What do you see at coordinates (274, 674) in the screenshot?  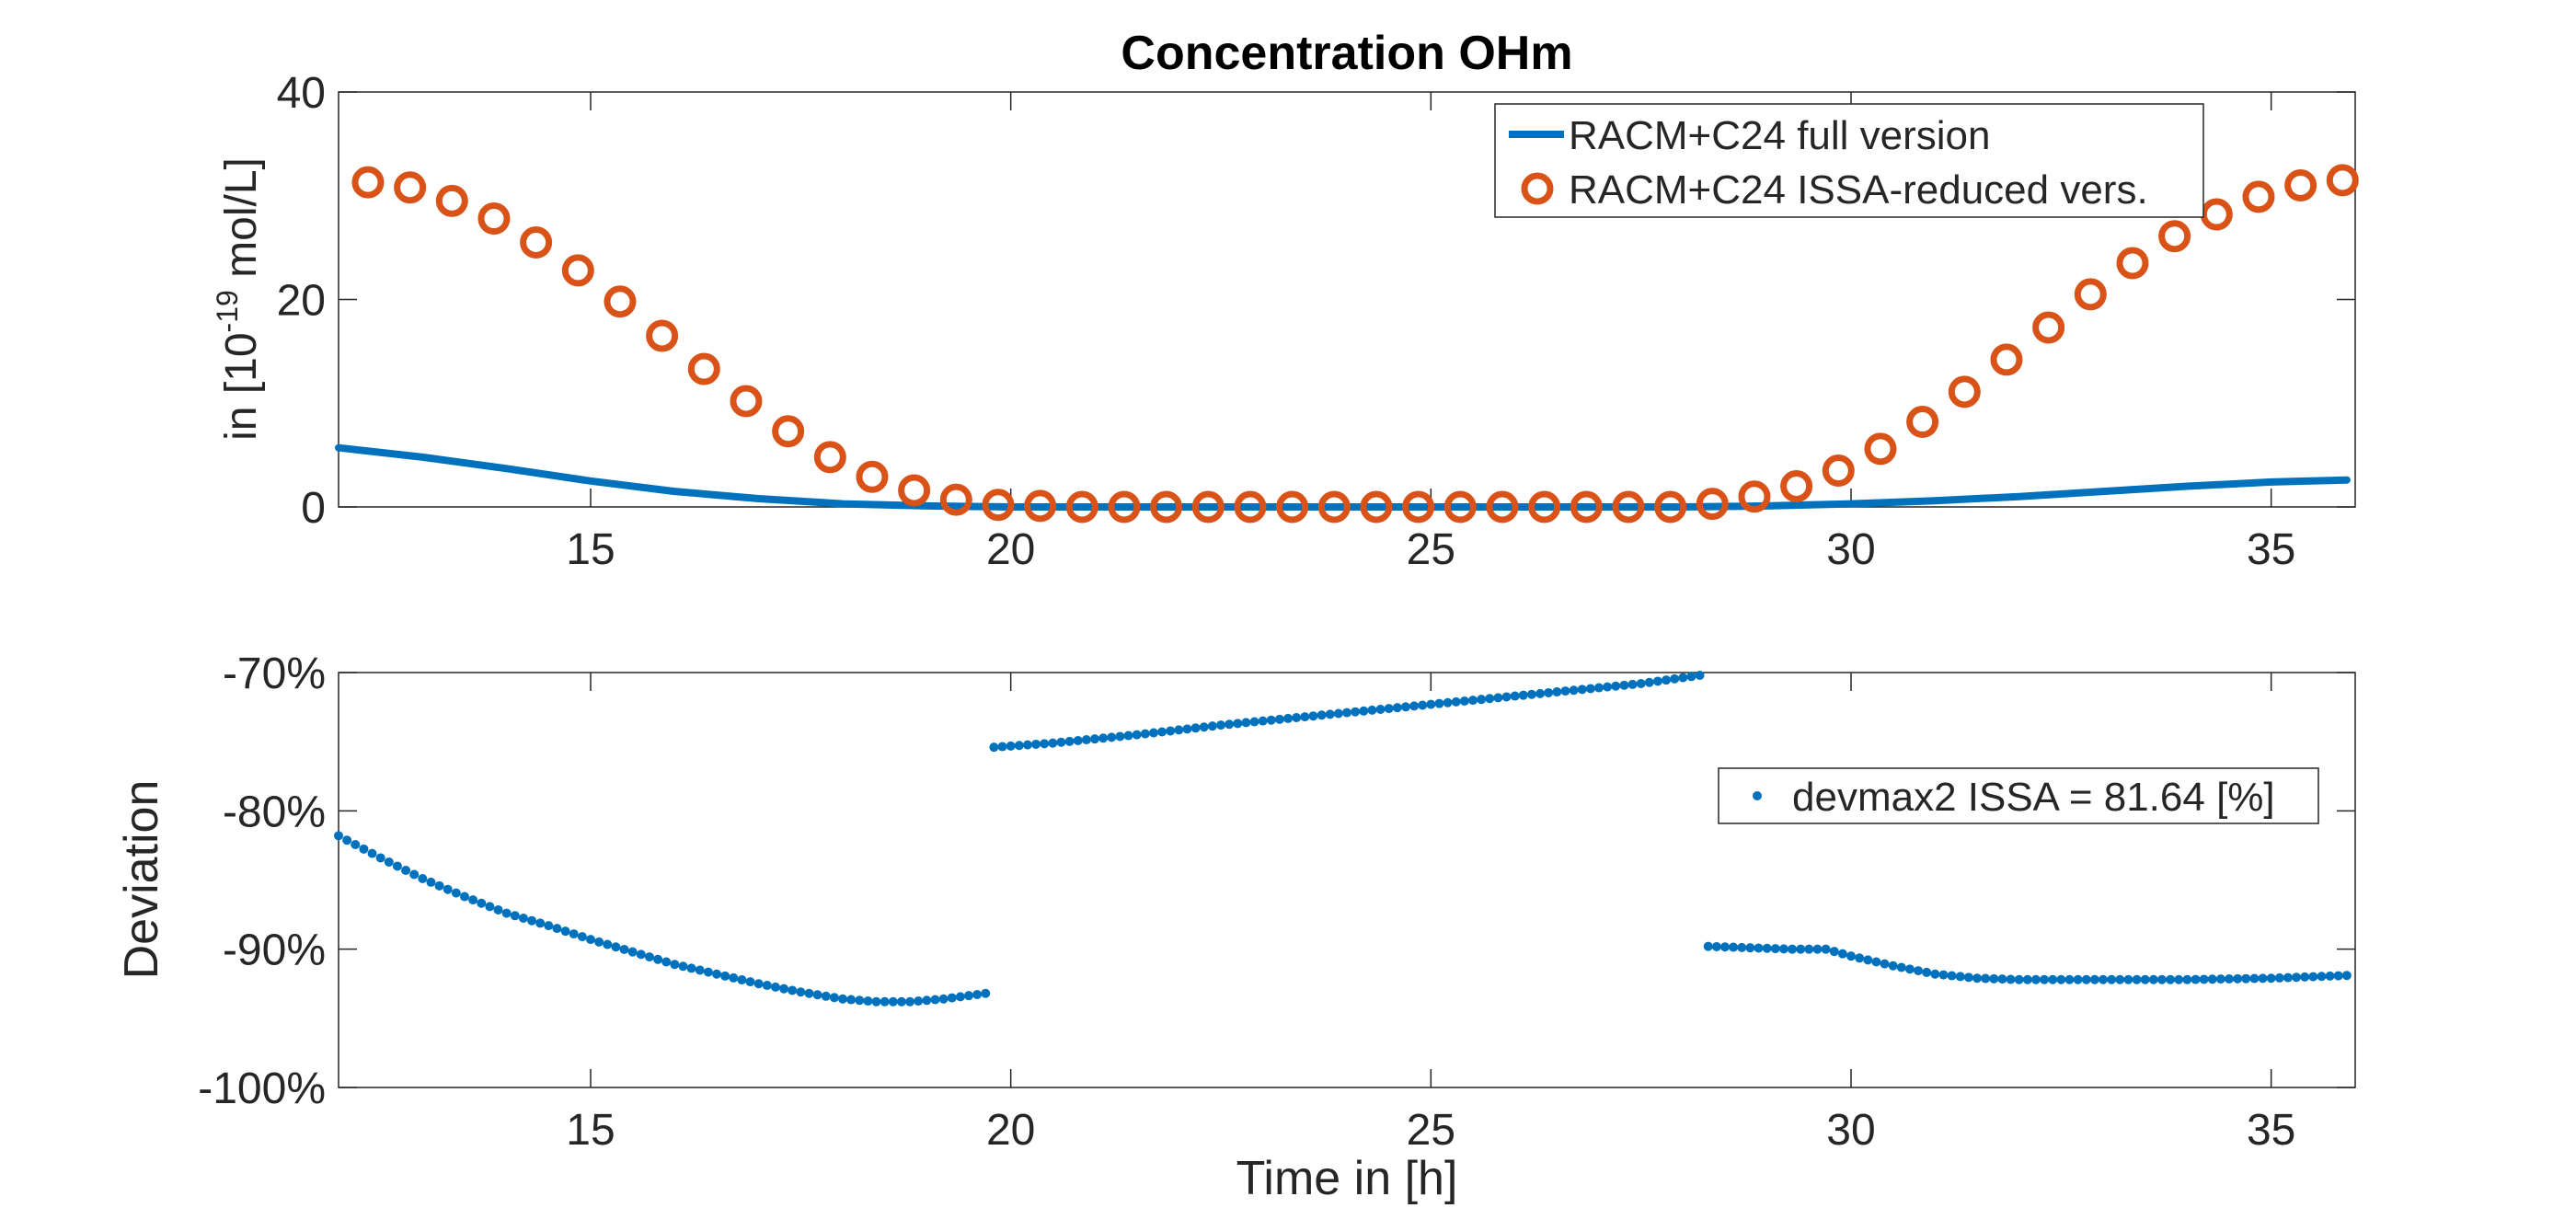 I see `y-tick-label: -70%` at bounding box center [274, 674].